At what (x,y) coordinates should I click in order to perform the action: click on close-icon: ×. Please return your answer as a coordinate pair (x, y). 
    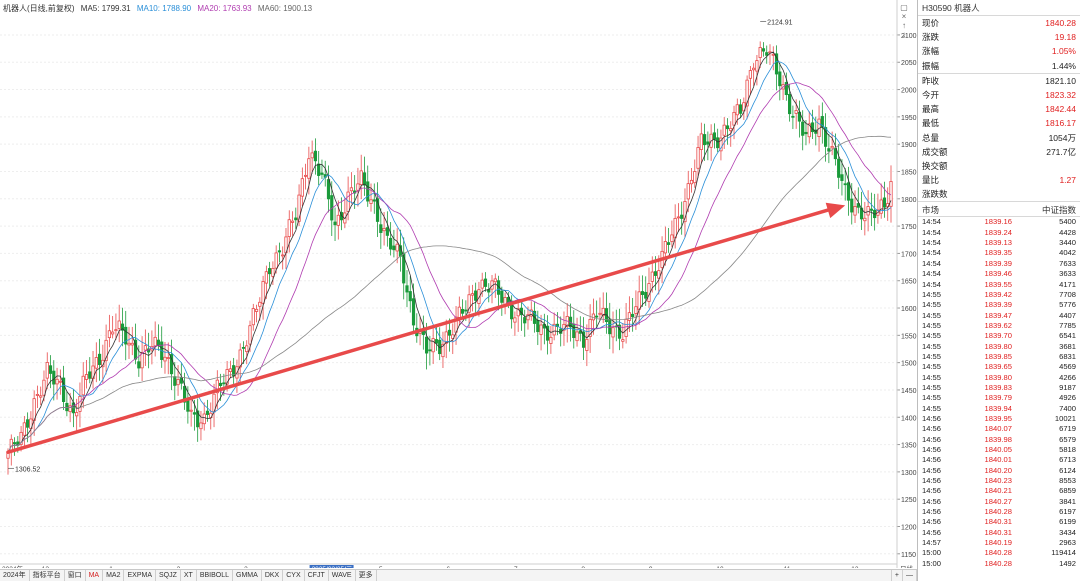
    Looking at the image, I should click on (904, 16).